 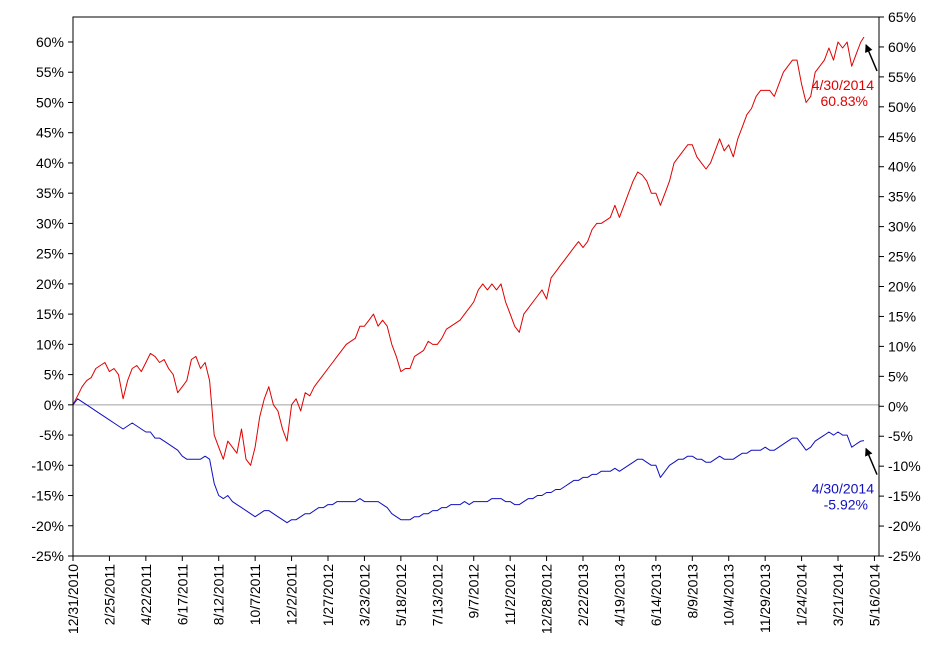 I want to click on left-y-tick-label: 40%, so click(x=50, y=163).